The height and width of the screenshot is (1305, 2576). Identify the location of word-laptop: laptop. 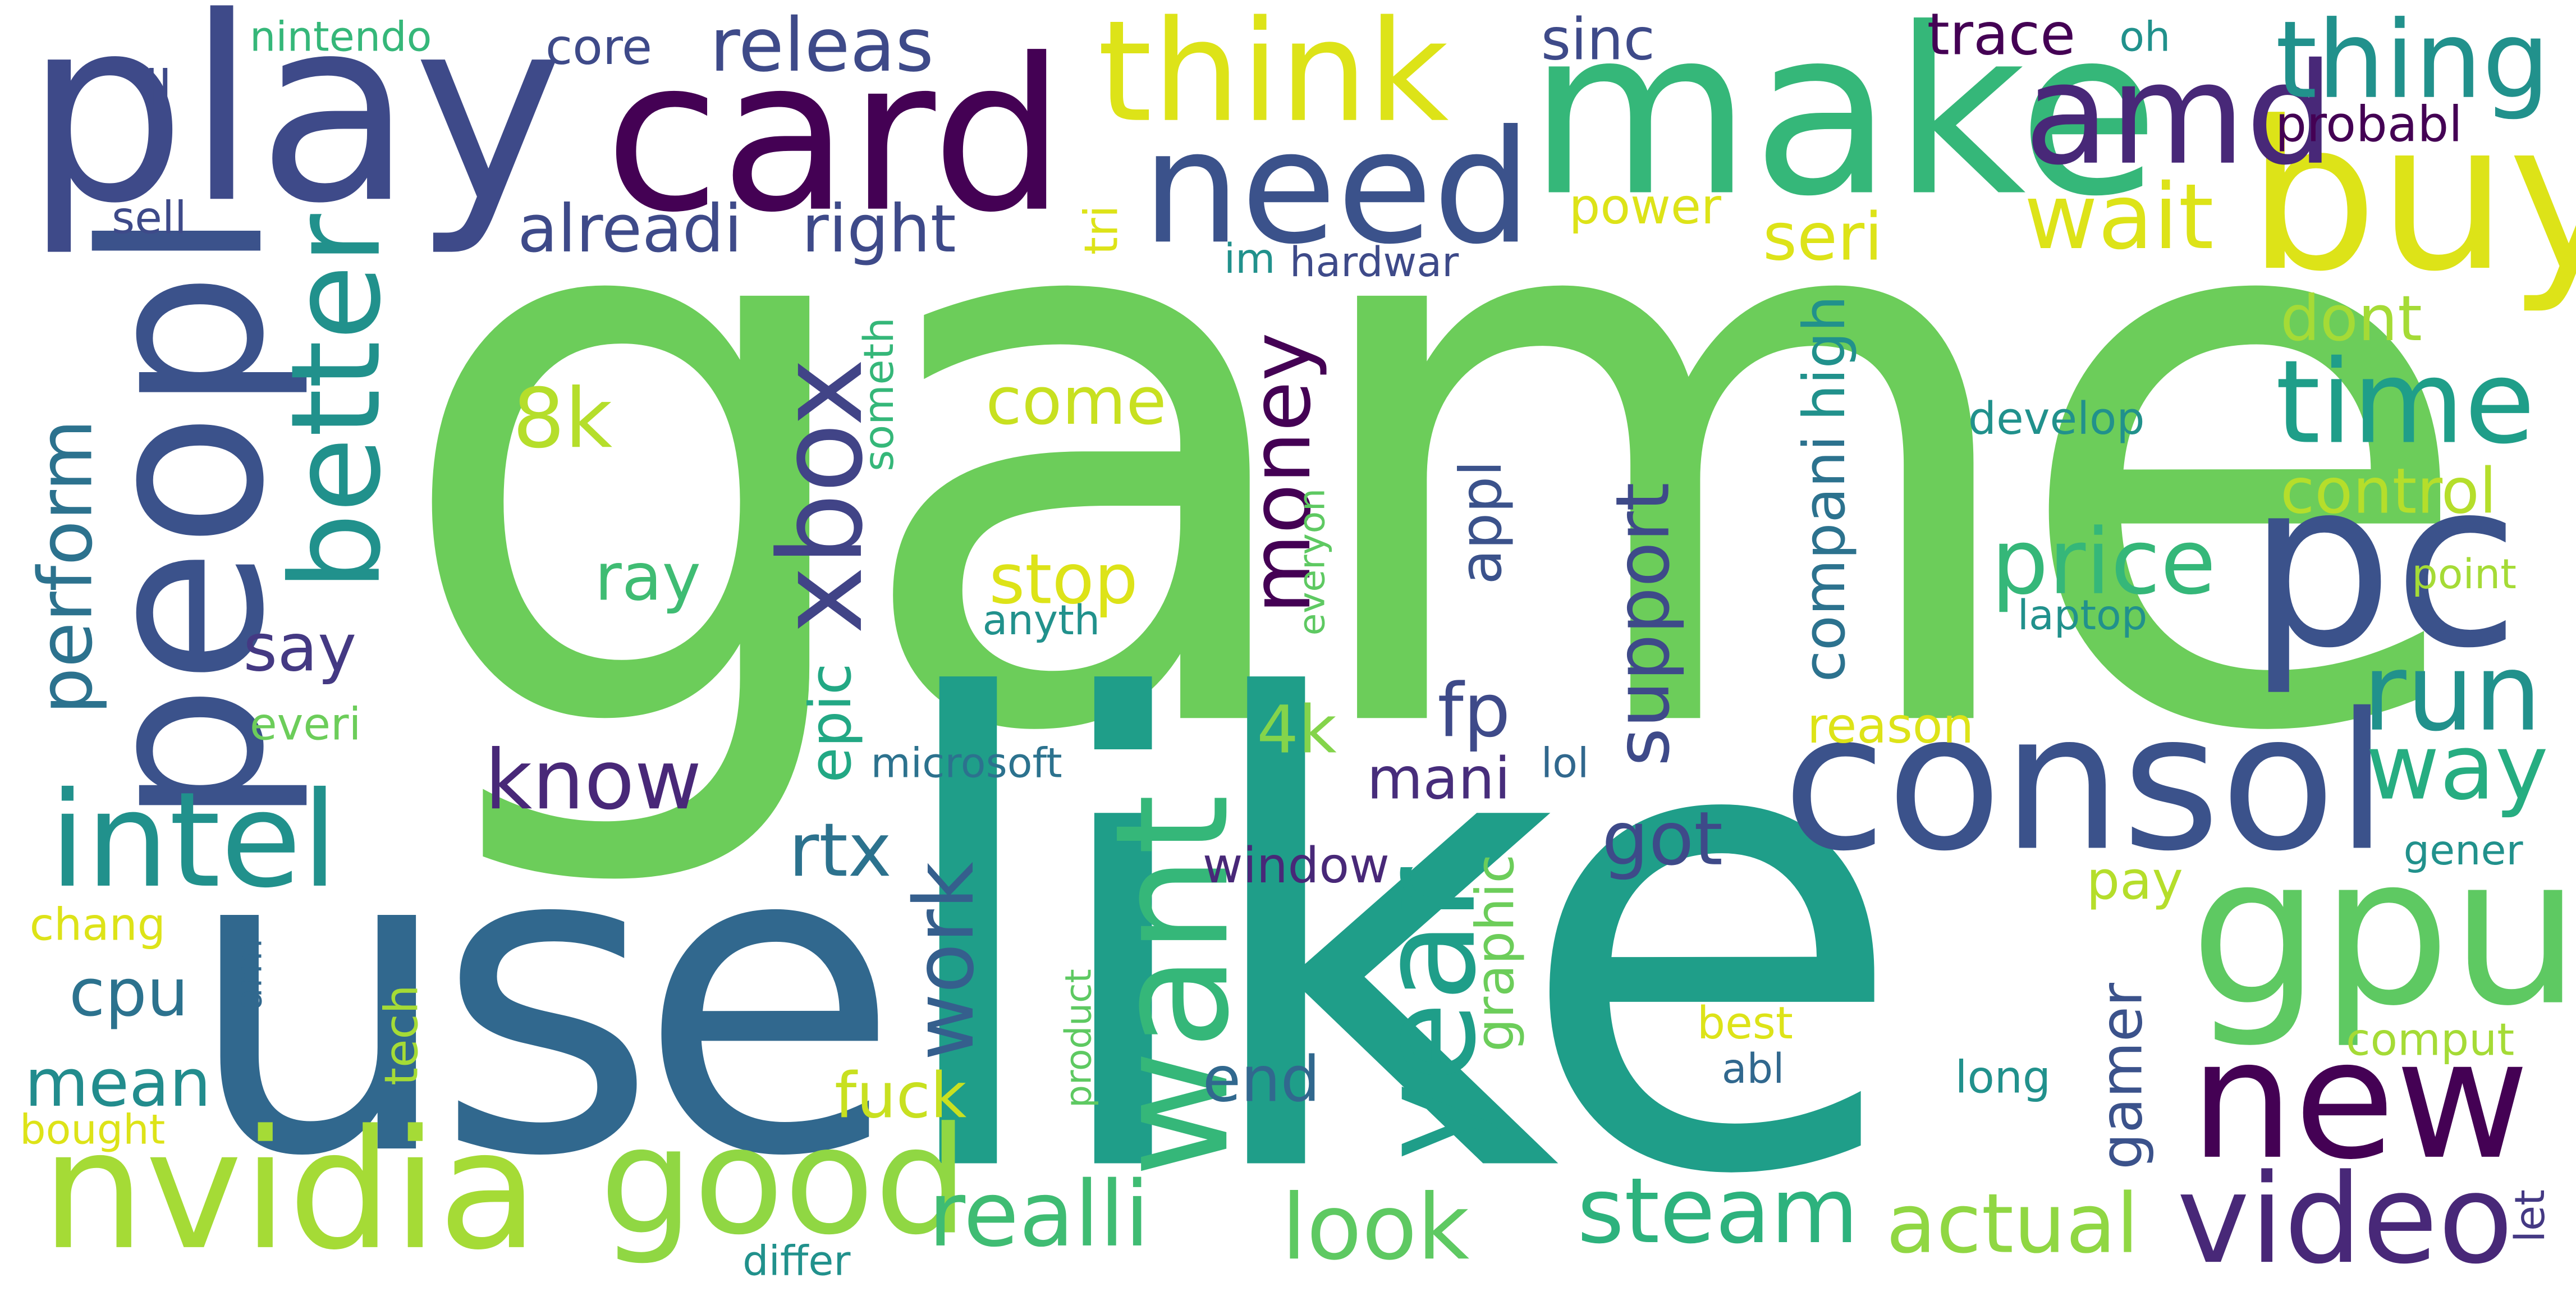
(2082, 615).